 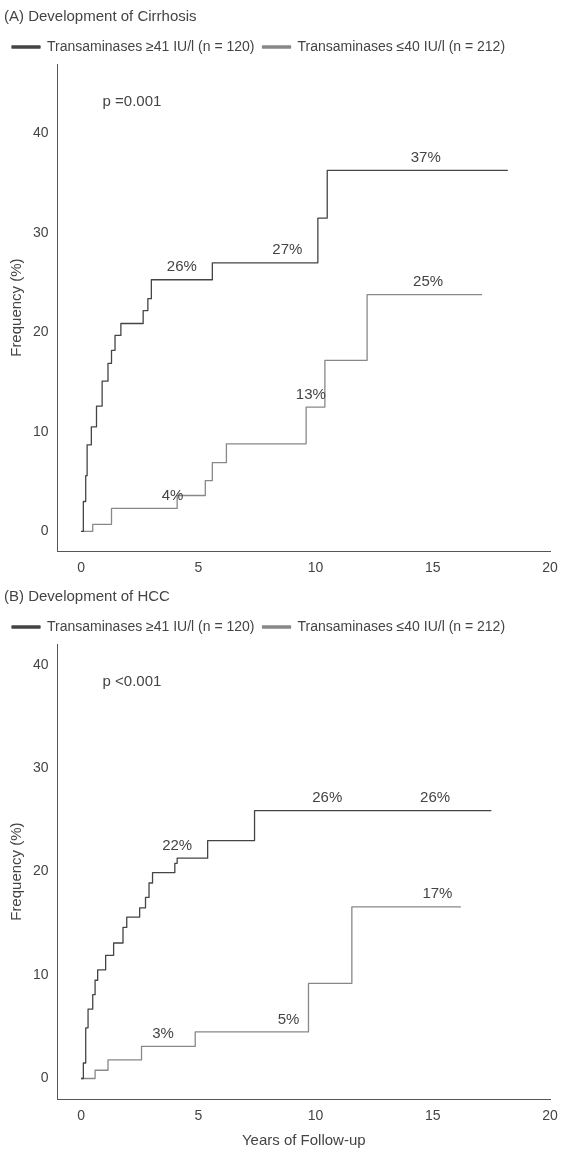 What do you see at coordinates (425, 157) in the screenshot?
I see `annotation: 37%` at bounding box center [425, 157].